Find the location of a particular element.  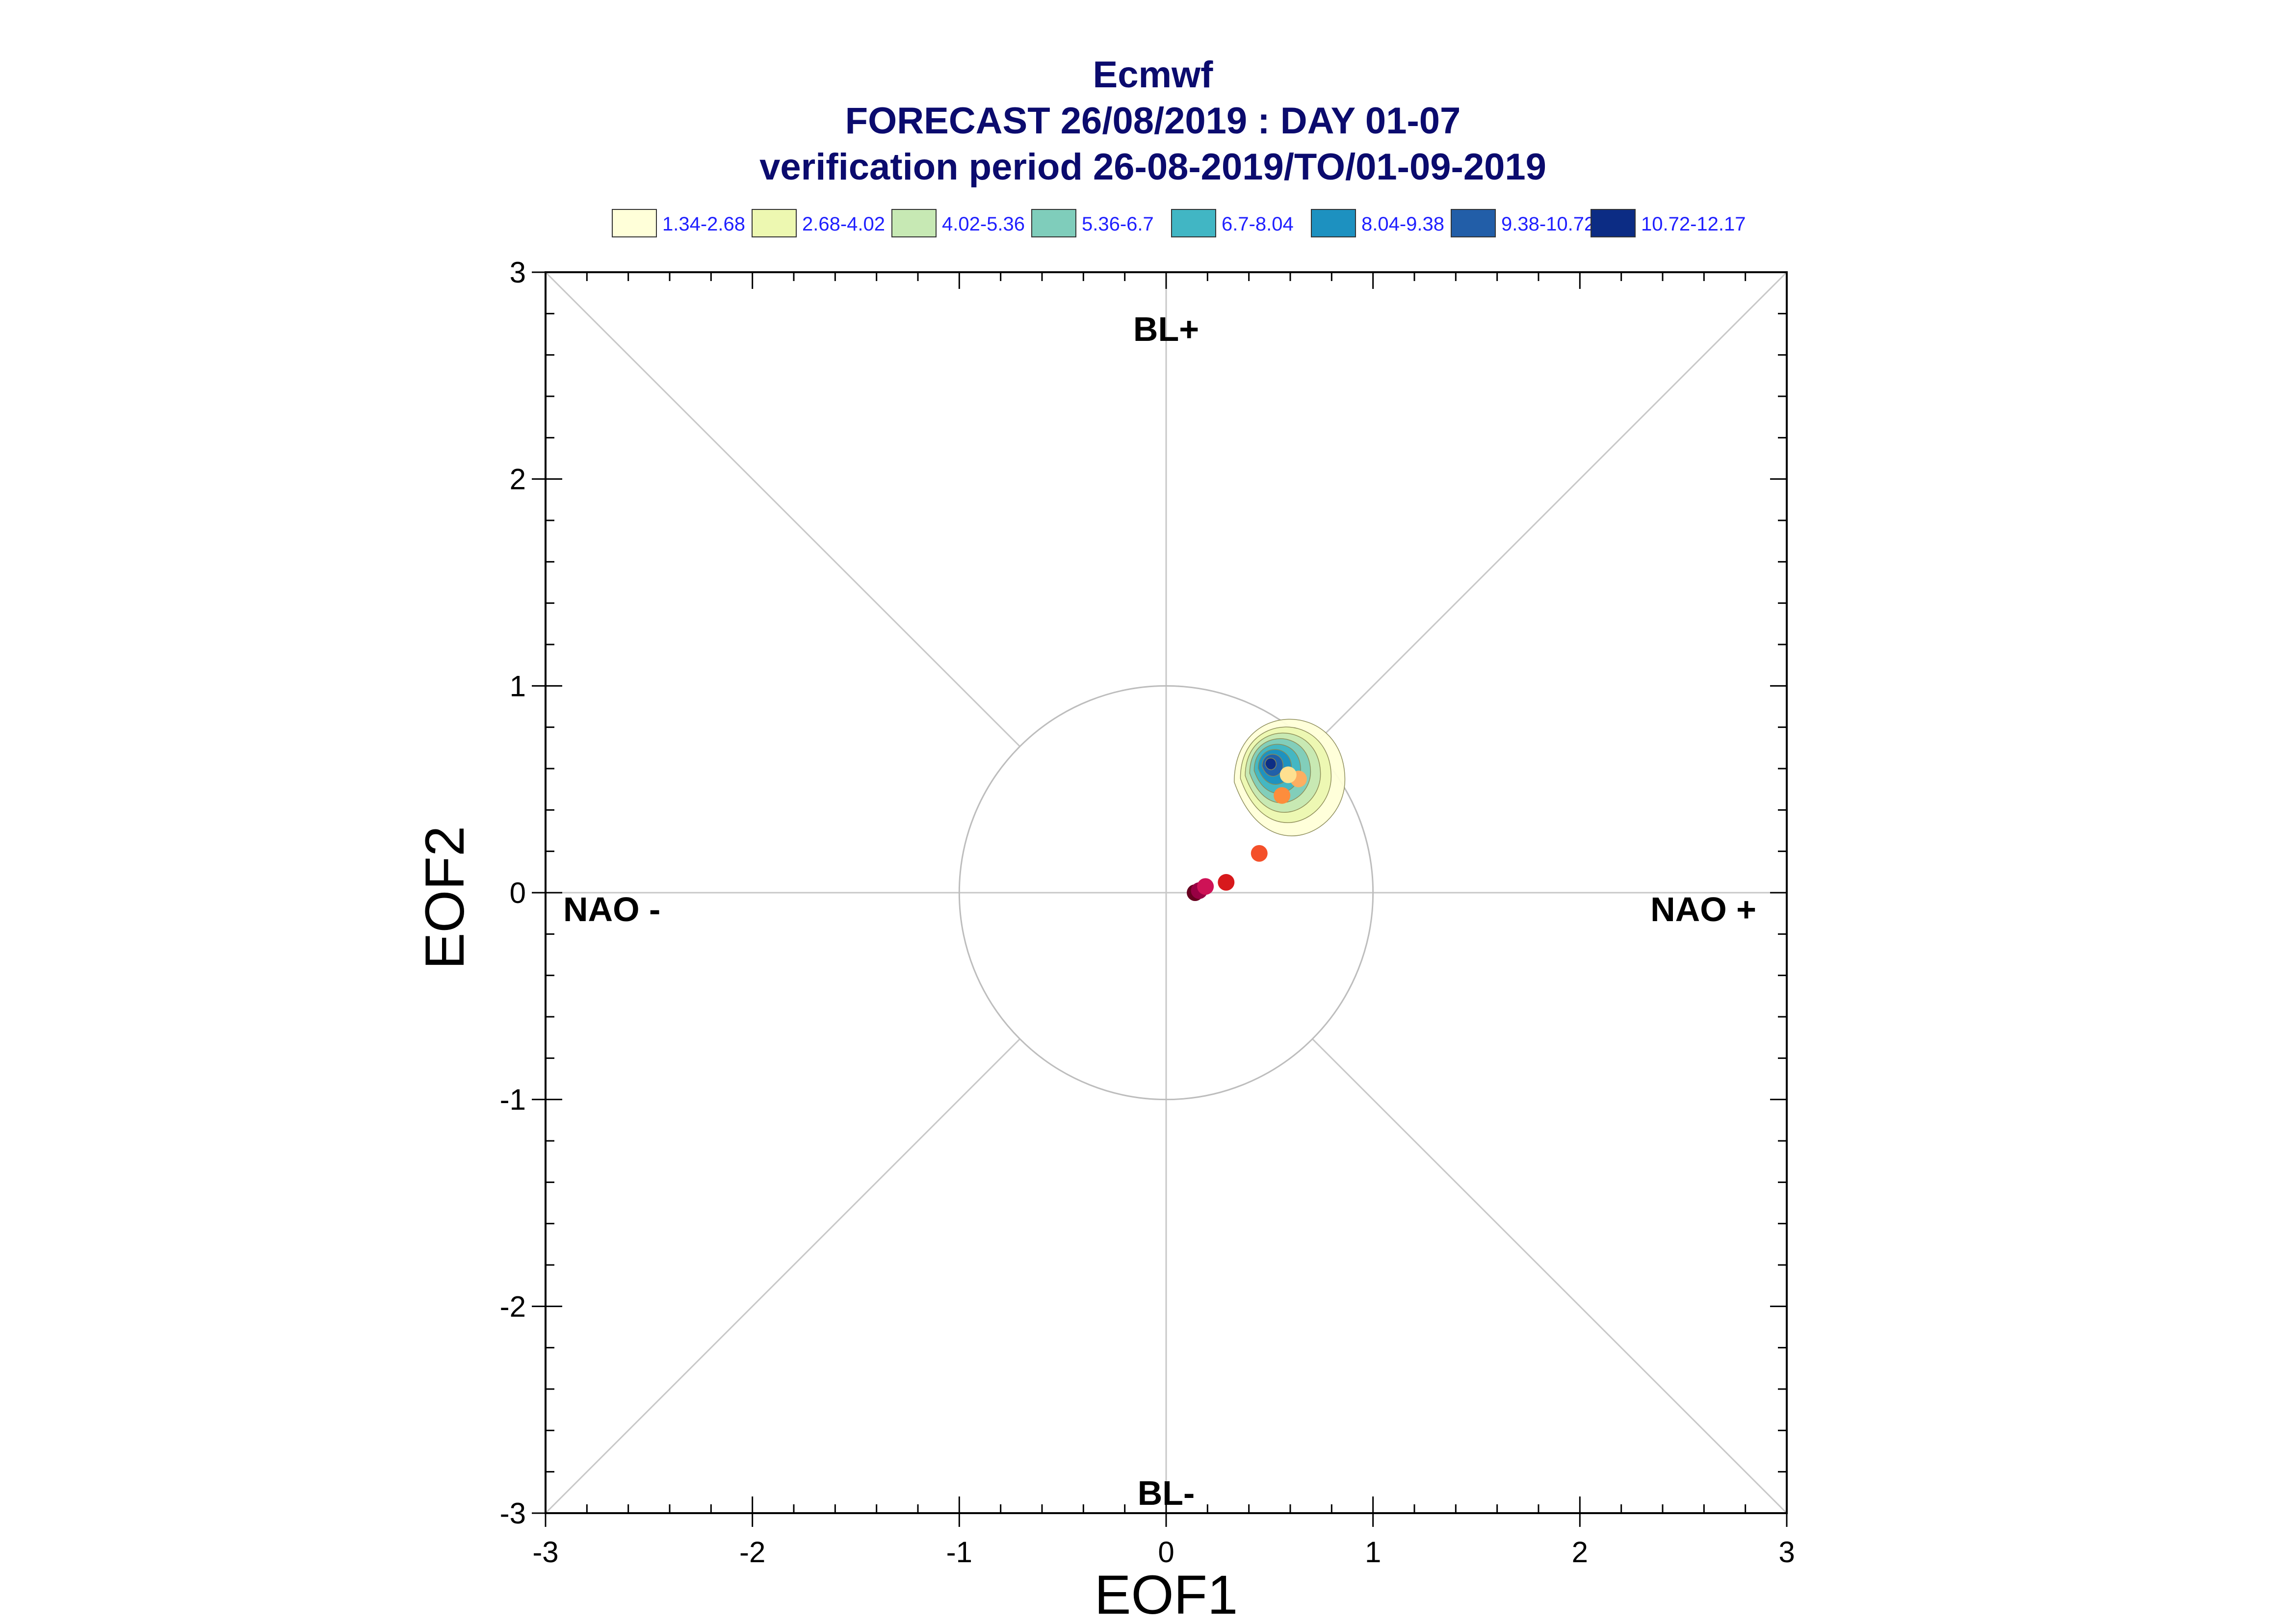

y-tick-label: 3 is located at coordinates (518, 272).